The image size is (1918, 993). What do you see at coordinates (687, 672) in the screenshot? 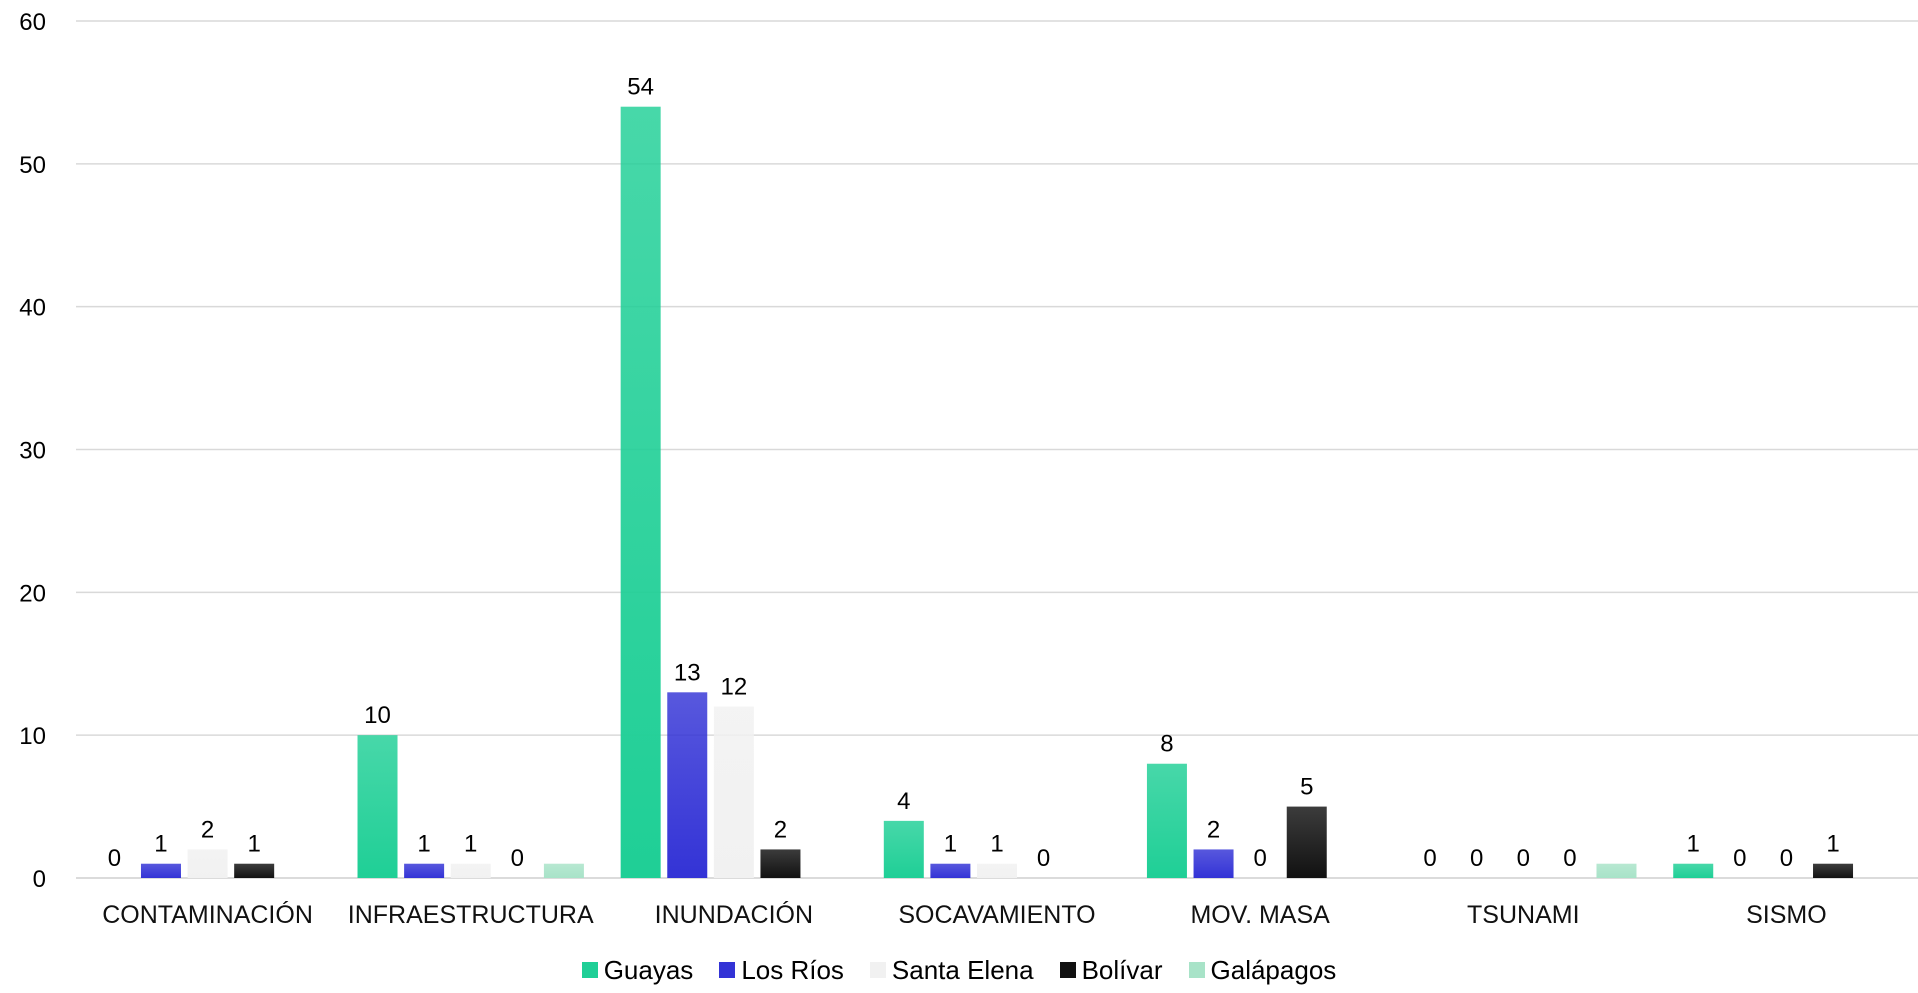
I see `data-label: 13` at bounding box center [687, 672].